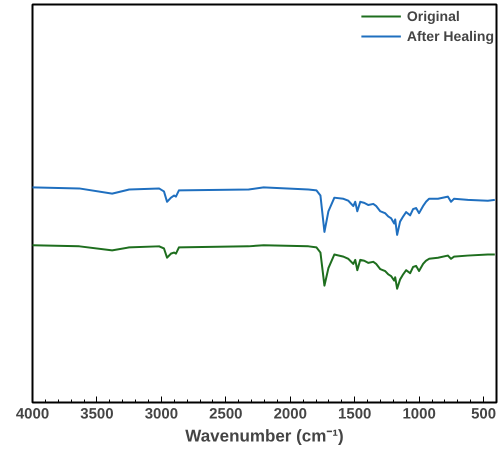 The image size is (502, 450). What do you see at coordinates (433, 16) in the screenshot?
I see `legend-label: Original` at bounding box center [433, 16].